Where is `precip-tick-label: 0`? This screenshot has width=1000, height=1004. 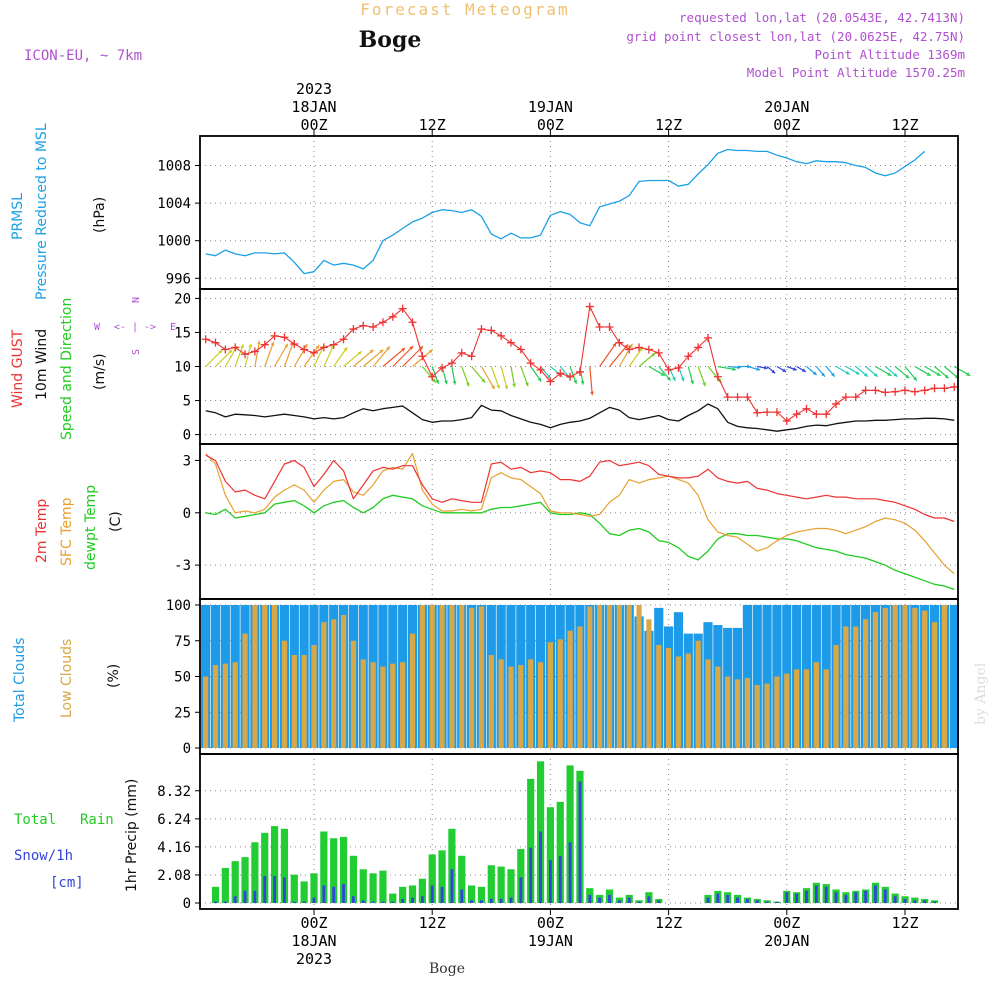 precip-tick-label: 0 is located at coordinates (187, 904).